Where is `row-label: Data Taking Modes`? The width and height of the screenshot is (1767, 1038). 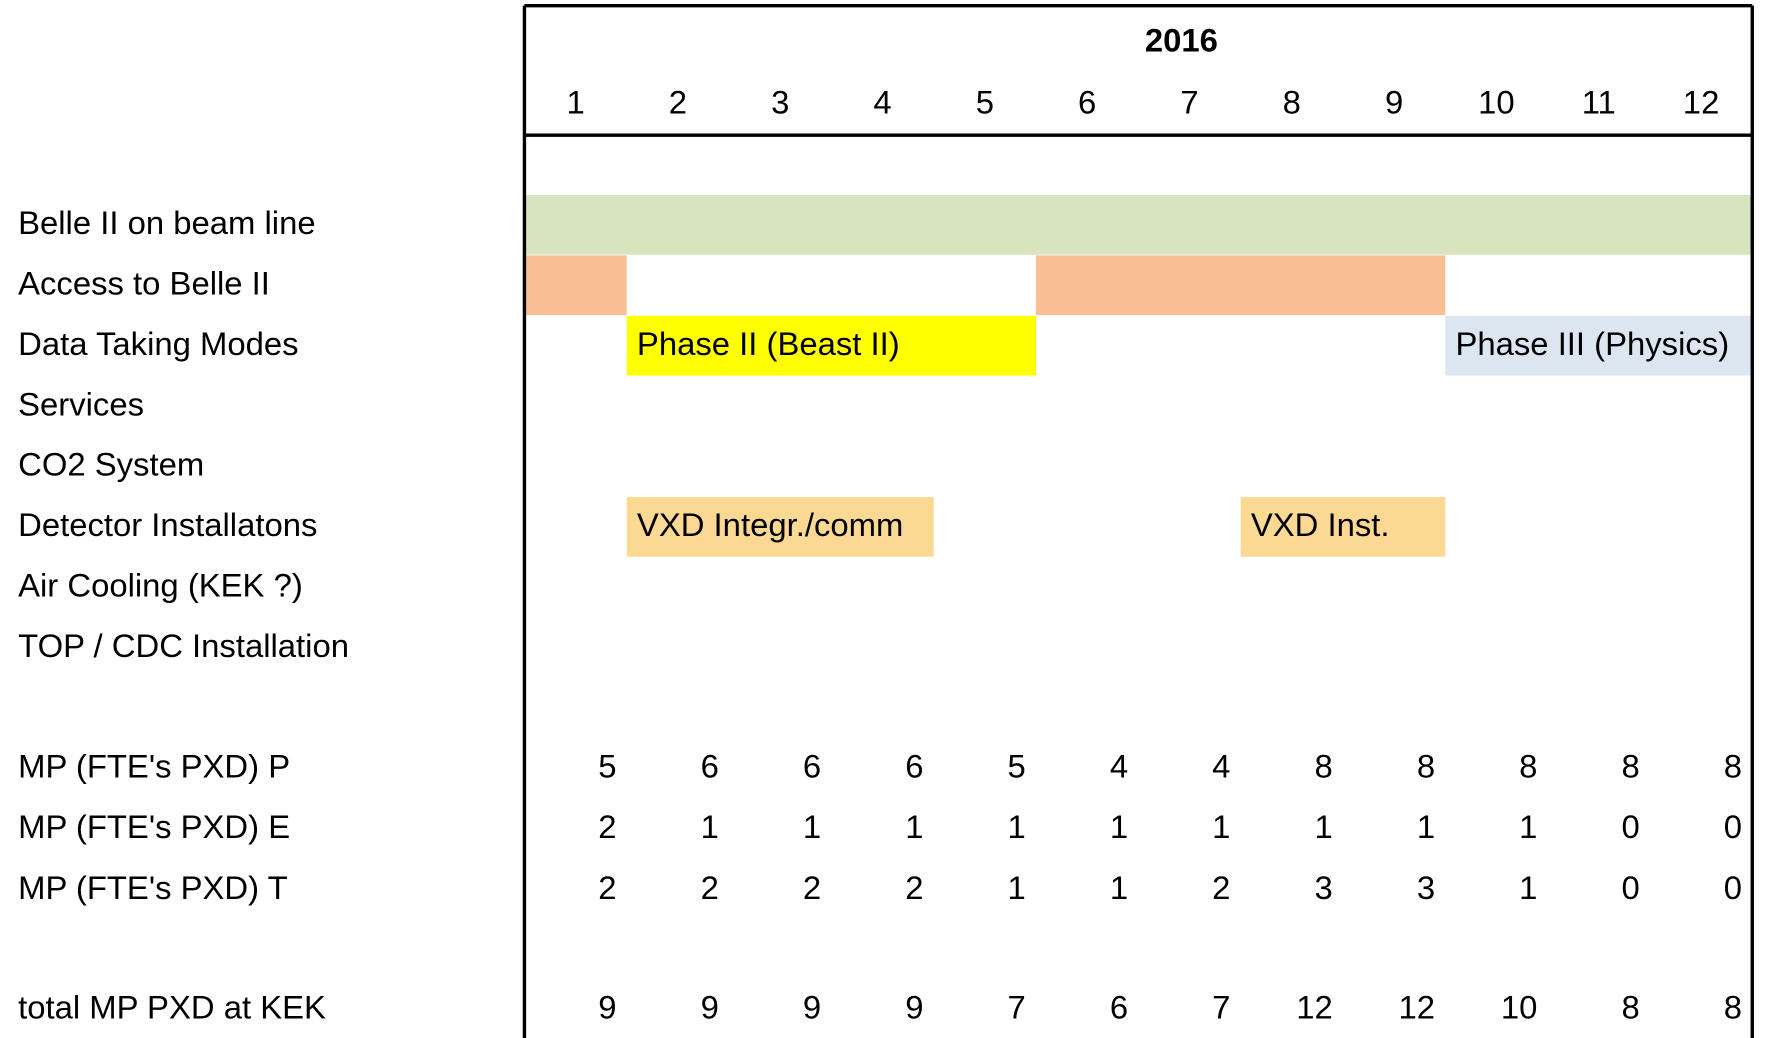
row-label: Data Taking Modes is located at coordinates (158, 343).